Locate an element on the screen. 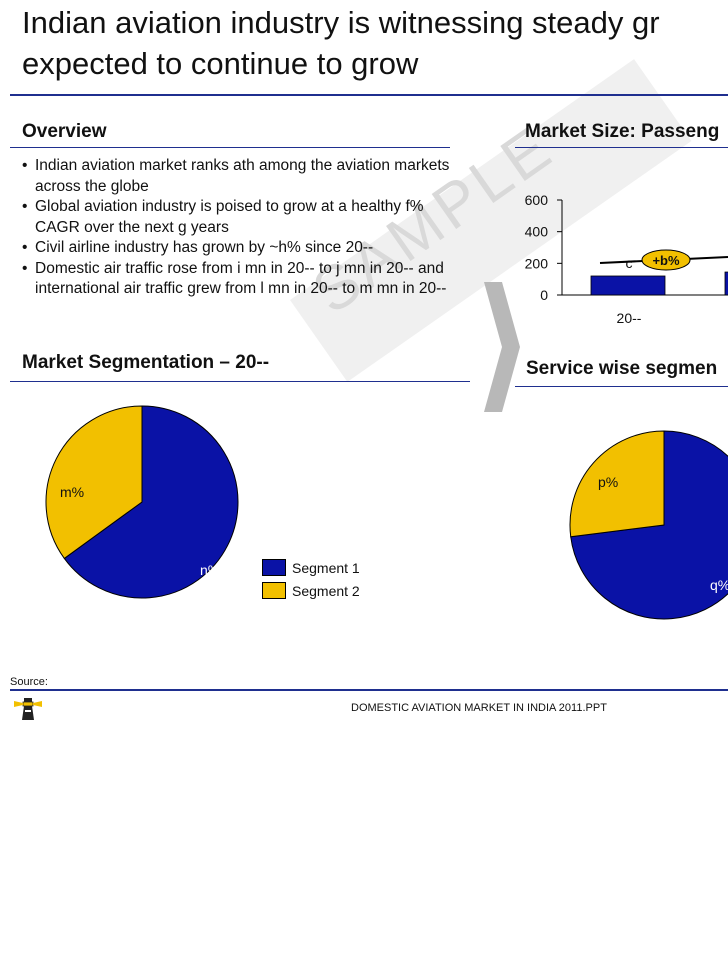 The width and height of the screenshot is (728, 971). y-tick-label: 600 is located at coordinates (537, 200).